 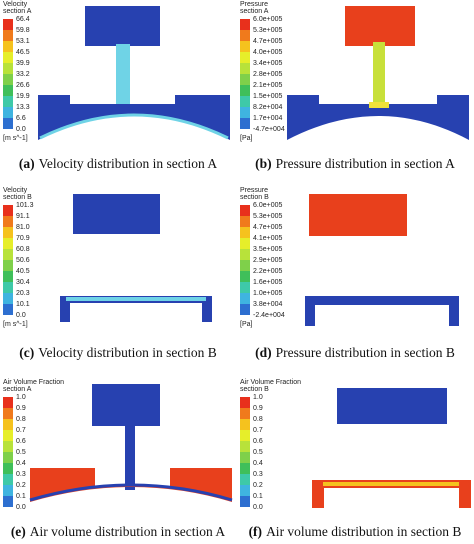 What do you see at coordinates (267, 107) in the screenshot?
I see `legend-label: 8.2e+004` at bounding box center [267, 107].